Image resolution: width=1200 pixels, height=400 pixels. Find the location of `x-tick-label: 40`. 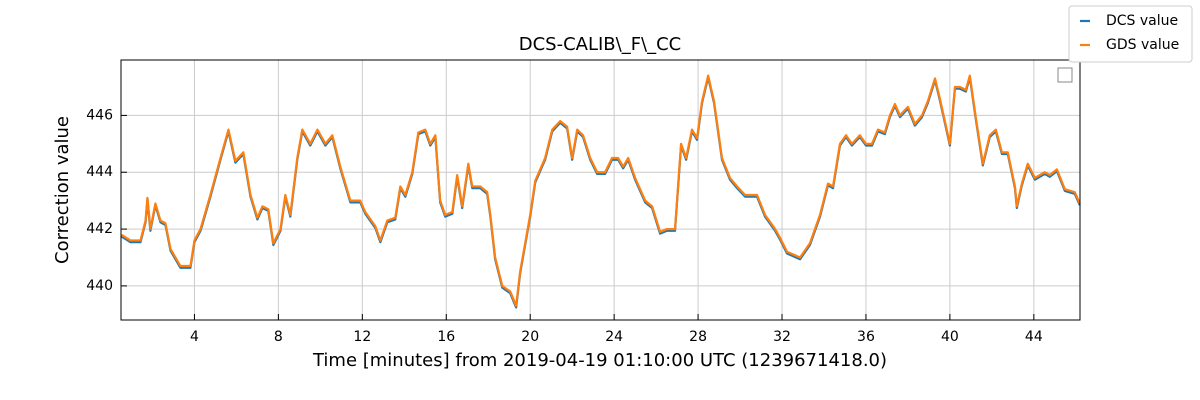

x-tick-label: 40 is located at coordinates (950, 337).